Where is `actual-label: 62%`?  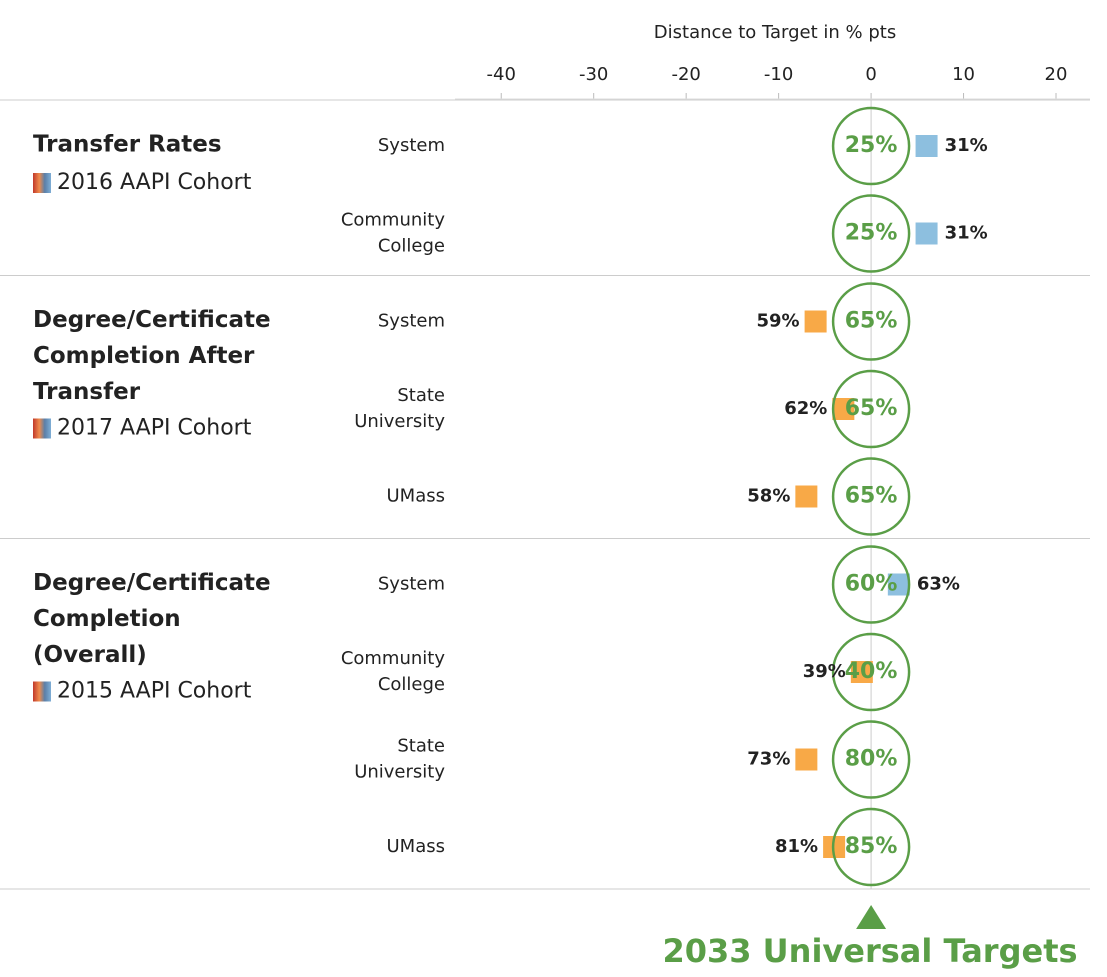 actual-label: 62% is located at coordinates (805, 408).